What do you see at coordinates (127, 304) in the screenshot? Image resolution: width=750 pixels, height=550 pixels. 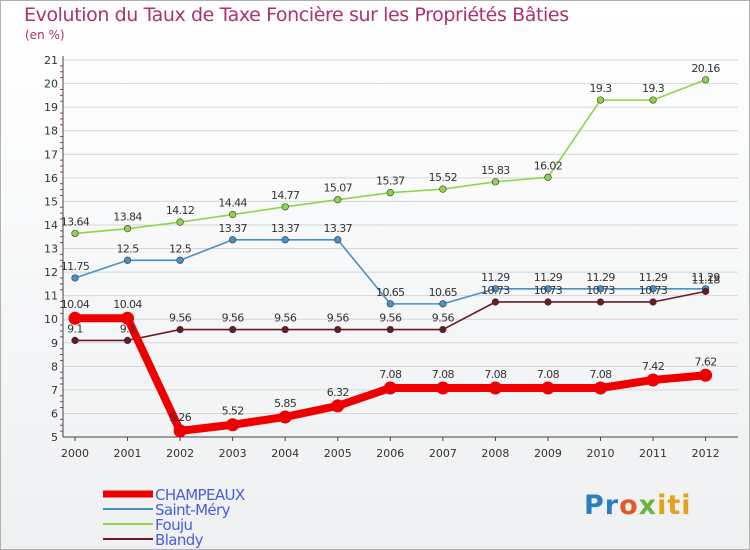 I see `data-label: 10.04` at bounding box center [127, 304].